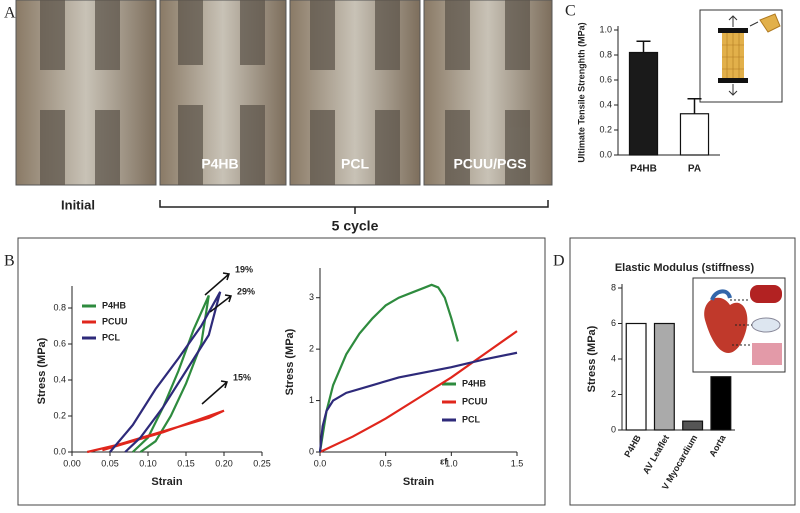 The image size is (800, 513). Describe the element at coordinates (694, 169) in the screenshot. I see `x-tick-label: PA` at that location.